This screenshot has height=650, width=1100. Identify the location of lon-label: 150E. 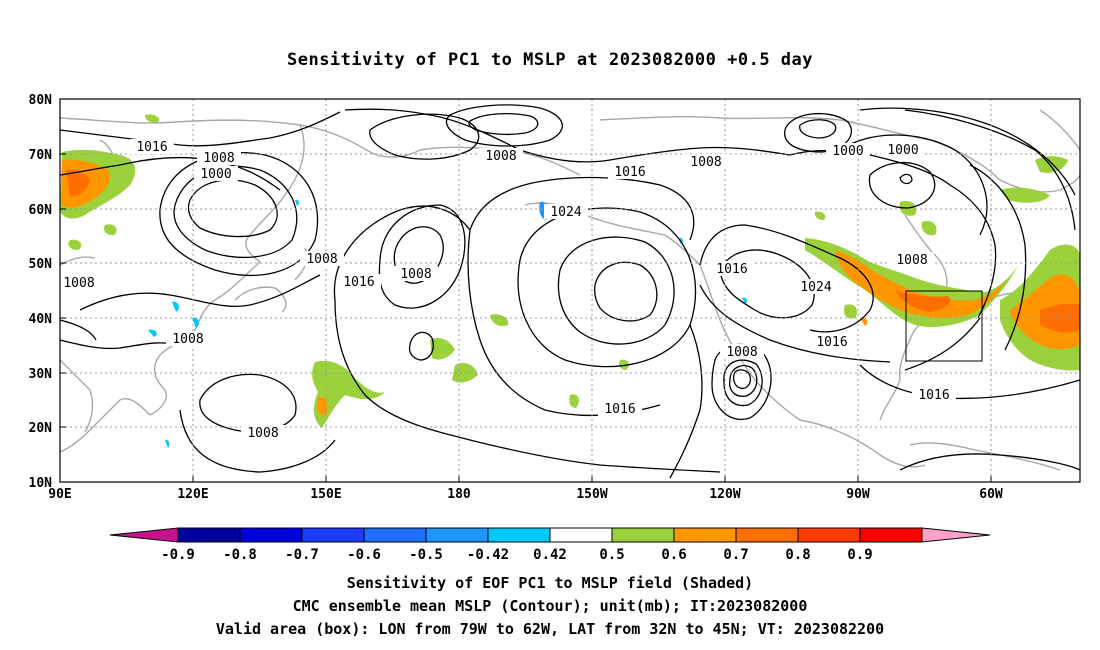
(325, 494).